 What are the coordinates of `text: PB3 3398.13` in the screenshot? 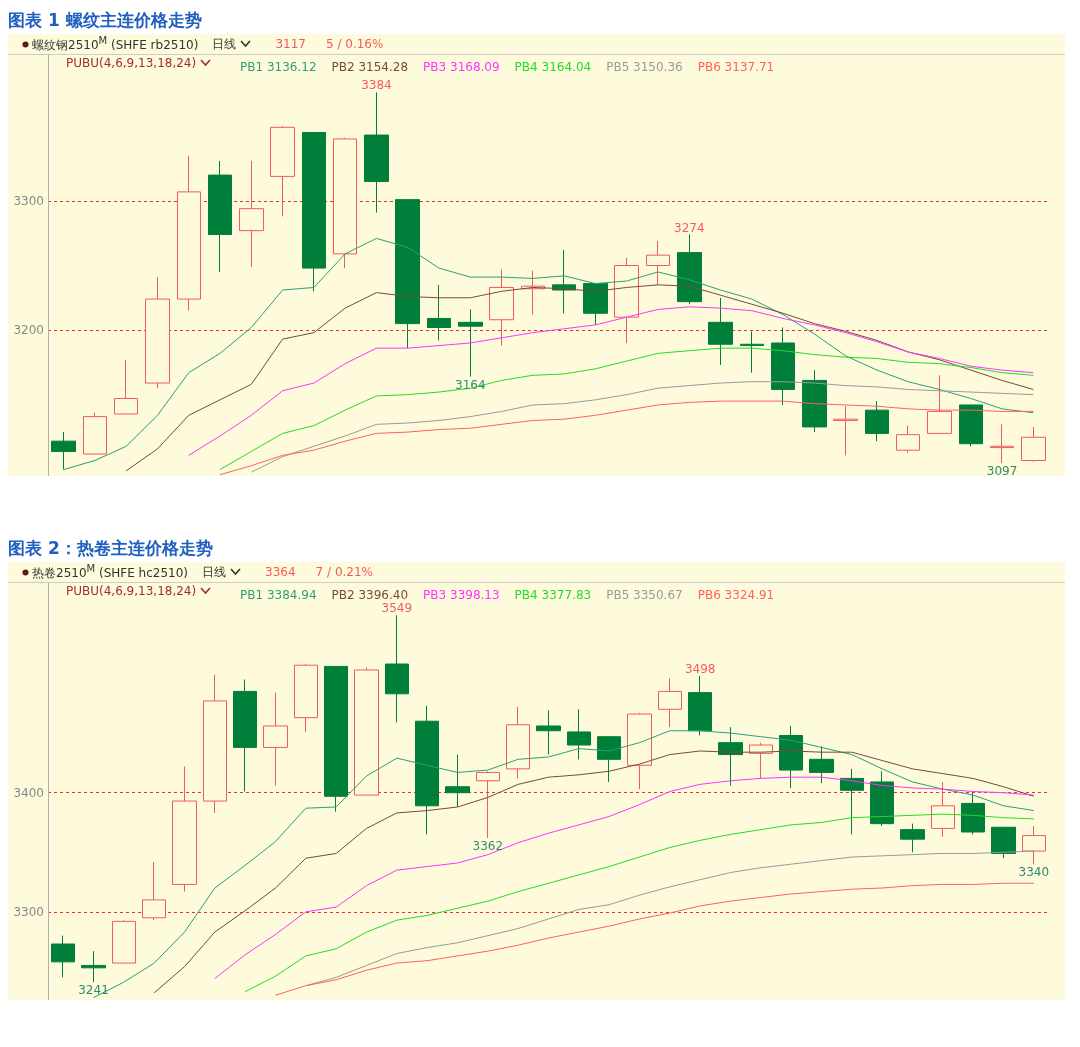 It's located at (461, 595).